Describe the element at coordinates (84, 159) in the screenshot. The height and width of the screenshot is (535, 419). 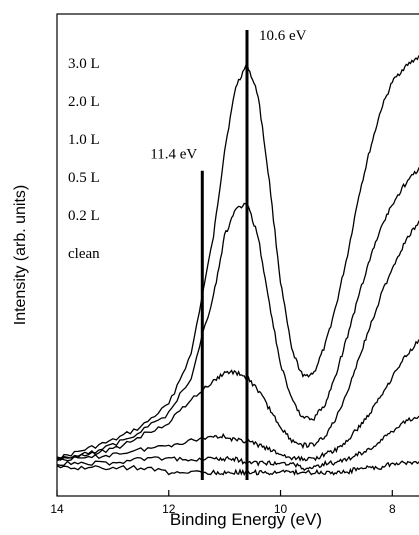
I see `legend: 3.0 L 2.0 L 1.0 L 0.5 L 0.2 L clean` at that location.